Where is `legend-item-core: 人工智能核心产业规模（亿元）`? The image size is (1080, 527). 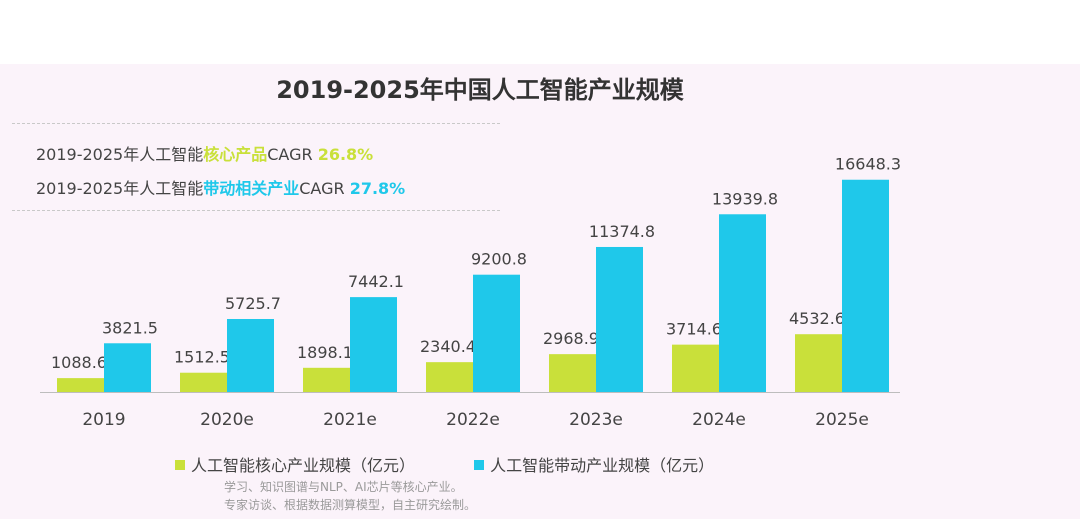 legend-item-core: 人工智能核心产业规模（亿元） is located at coordinates (295, 464).